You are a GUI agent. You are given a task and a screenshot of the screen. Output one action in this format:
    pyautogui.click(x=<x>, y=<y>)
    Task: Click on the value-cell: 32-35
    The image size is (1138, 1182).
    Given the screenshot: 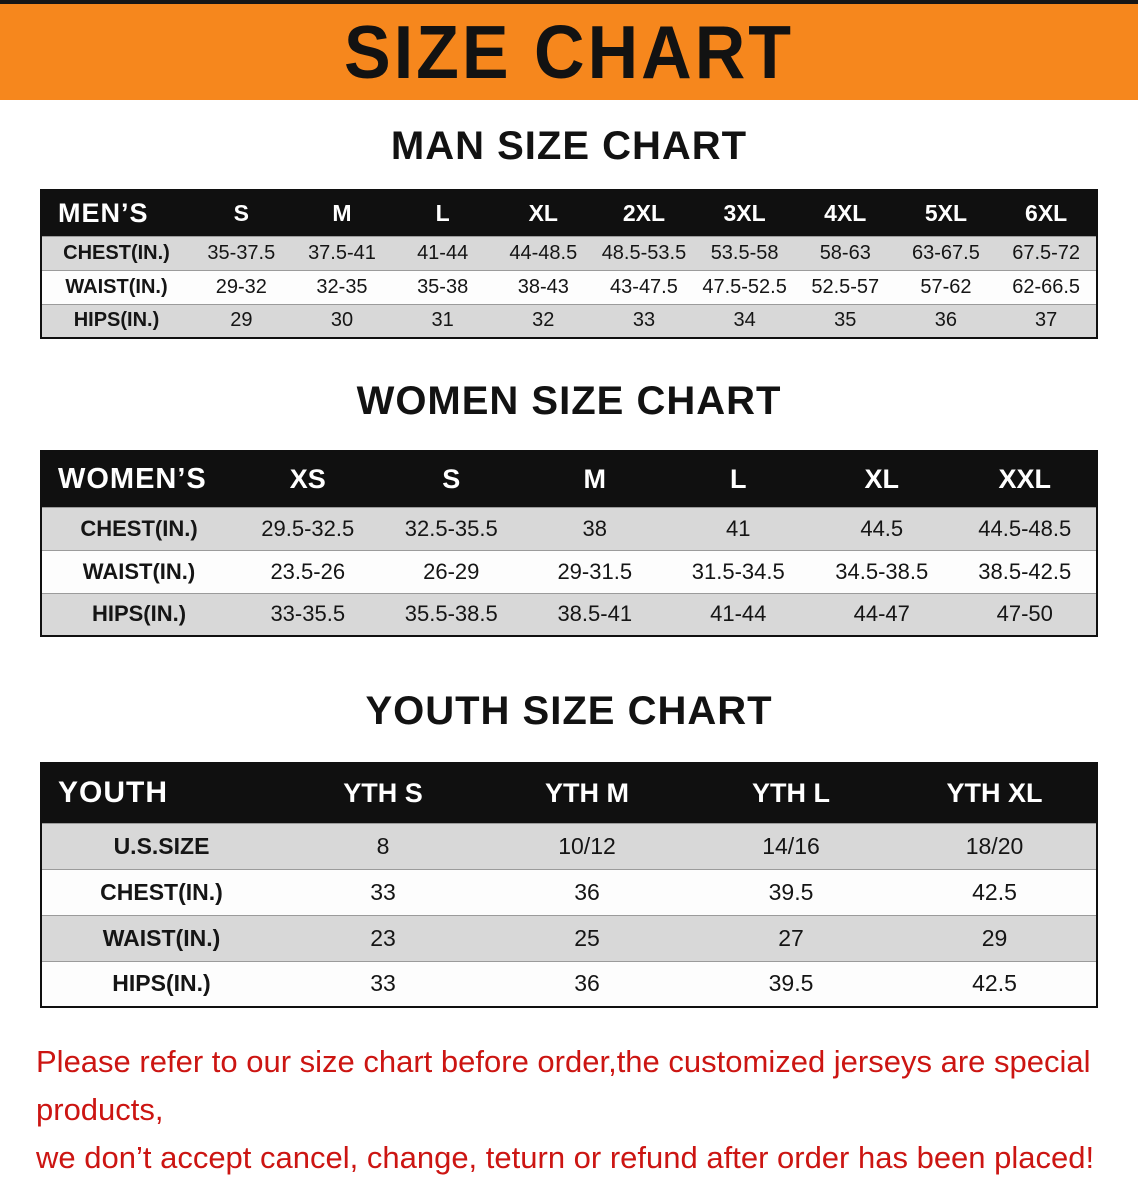 What is the action you would take?
    pyautogui.click(x=342, y=286)
    